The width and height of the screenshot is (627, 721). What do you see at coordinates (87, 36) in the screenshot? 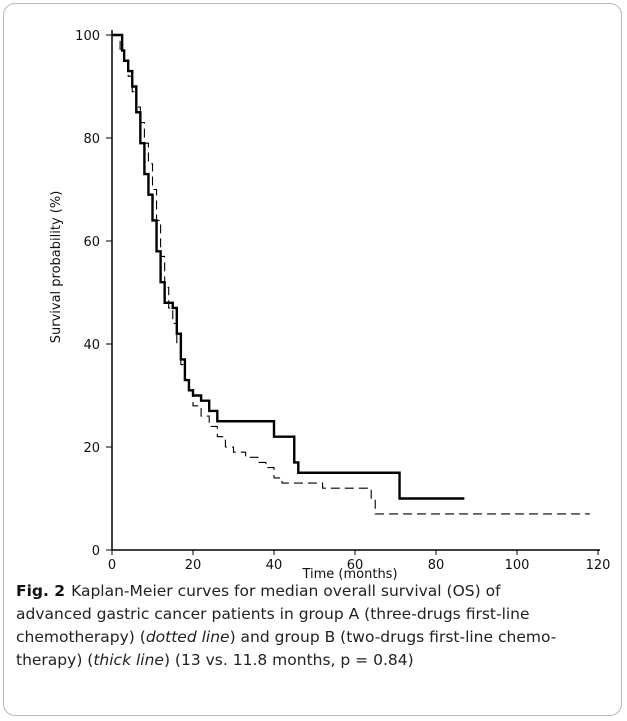
I see `y-tick-label: 100` at bounding box center [87, 36].